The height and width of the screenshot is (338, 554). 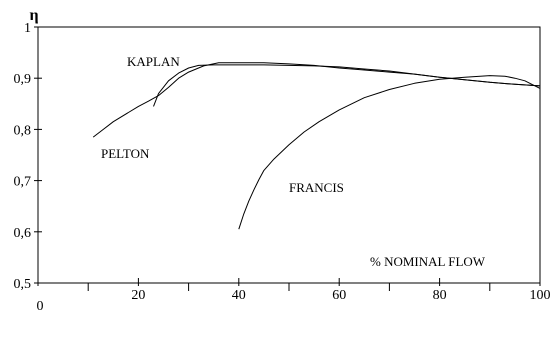 What do you see at coordinates (23, 284) in the screenshot?
I see `y-tick-label: 0,5` at bounding box center [23, 284].